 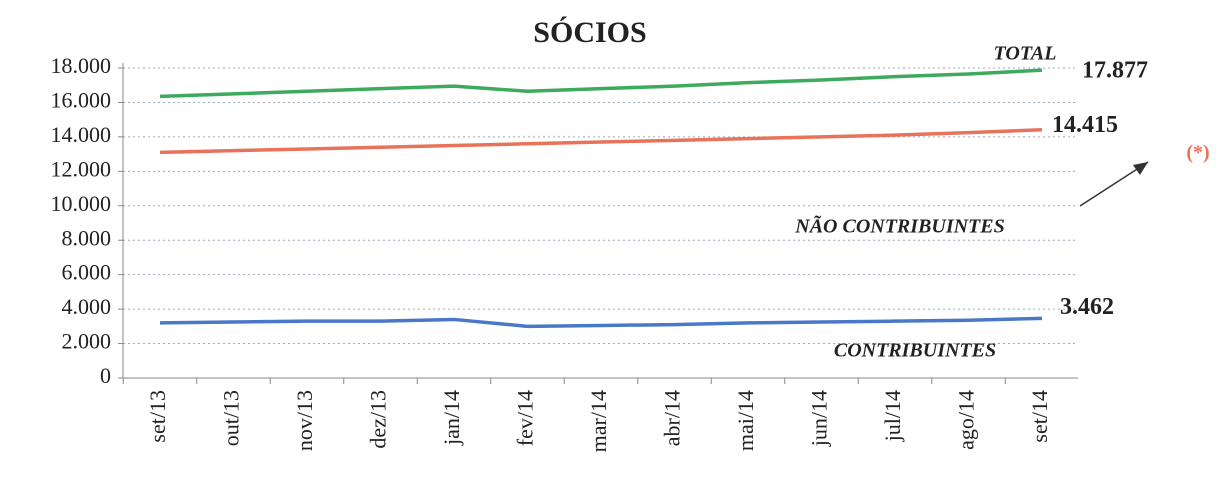 I want to click on x-tick-label: jan/14, so click(x=451, y=418).